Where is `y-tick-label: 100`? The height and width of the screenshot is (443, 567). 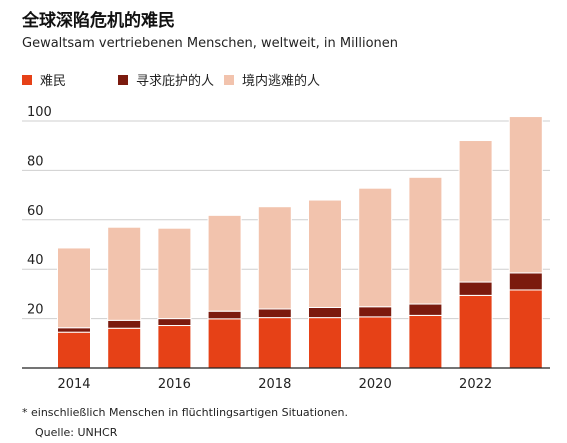 y-tick-label: 100 is located at coordinates (39, 112).